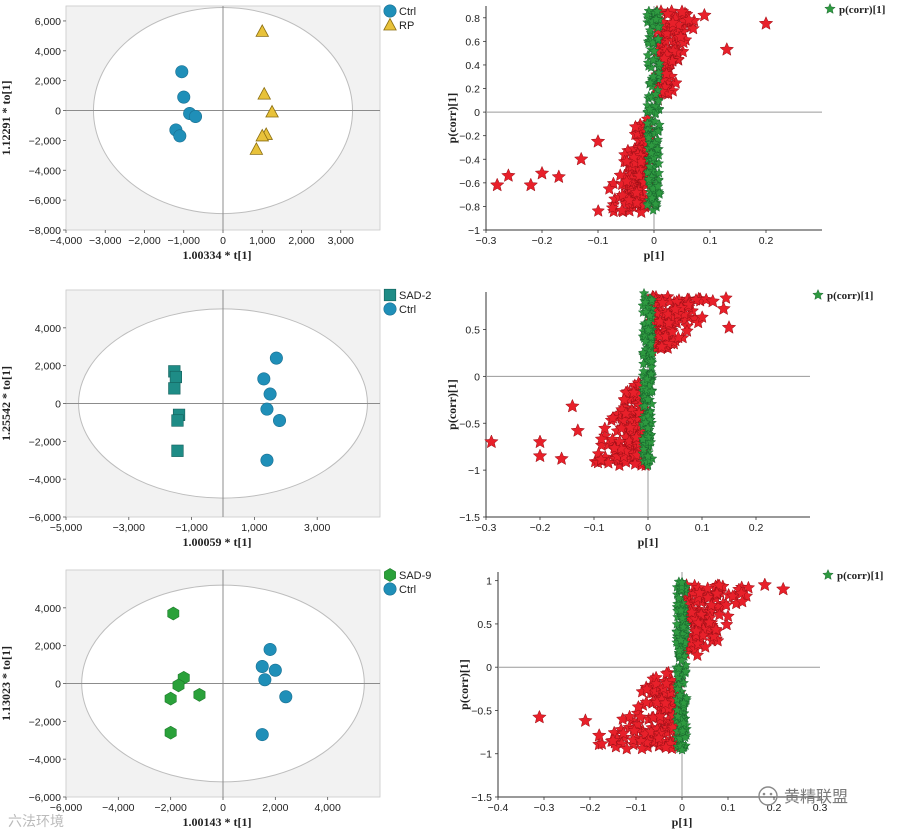 This screenshot has height=836, width=900. Describe the element at coordinates (486, 755) in the screenshot. I see `y-tick-label: −1` at that location.